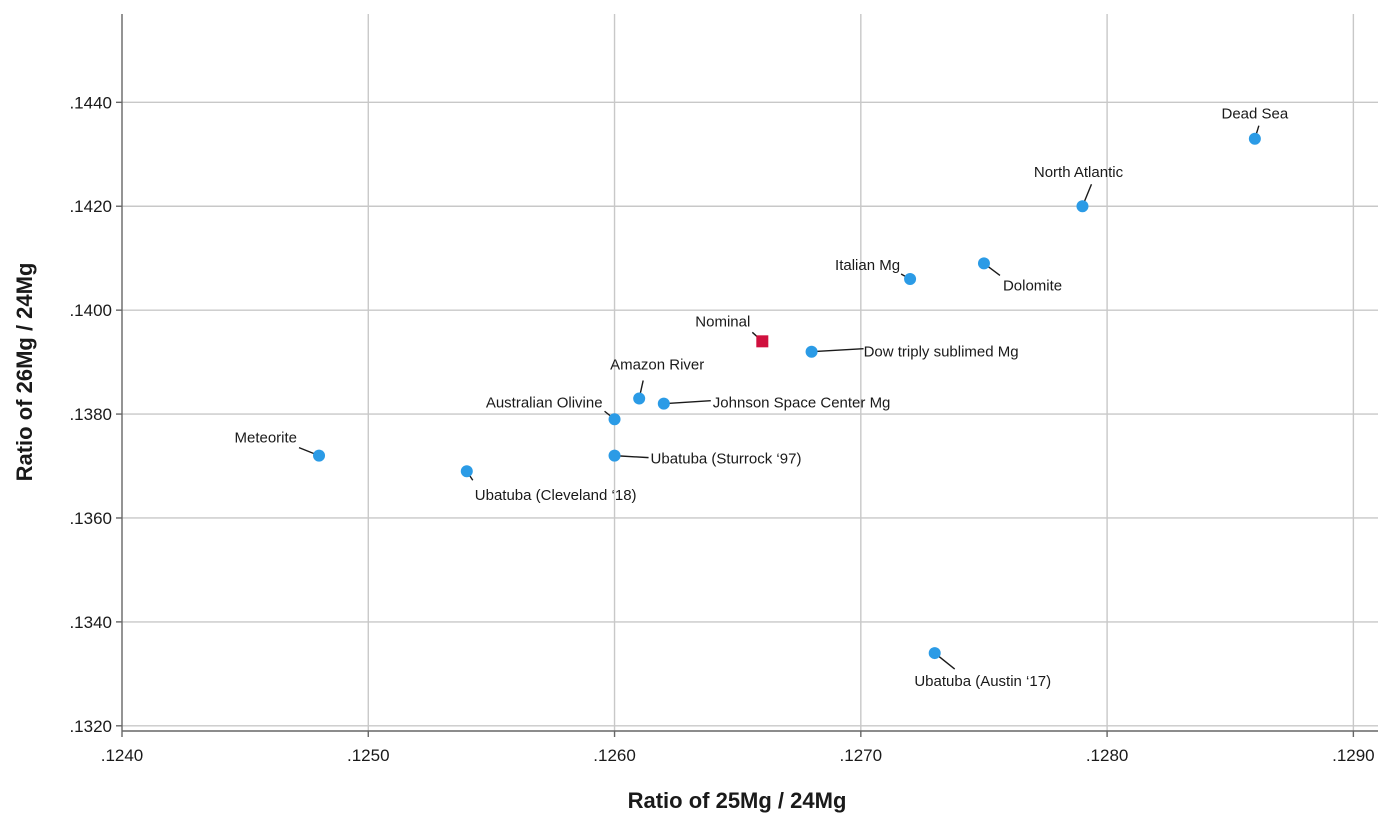 This screenshot has height=815, width=1381. I want to click on y-tick-label: .1360, so click(90, 518).